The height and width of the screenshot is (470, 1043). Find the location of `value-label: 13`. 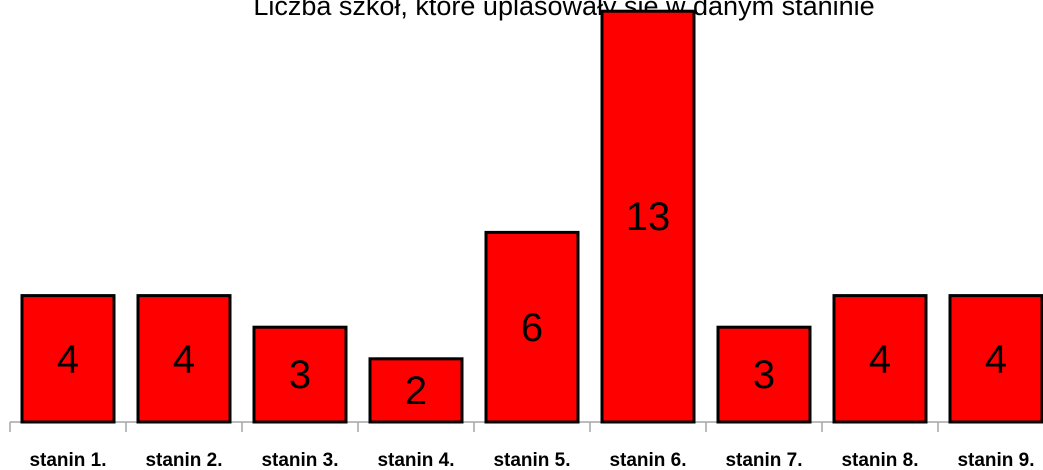

value-label: 13 is located at coordinates (648, 217).